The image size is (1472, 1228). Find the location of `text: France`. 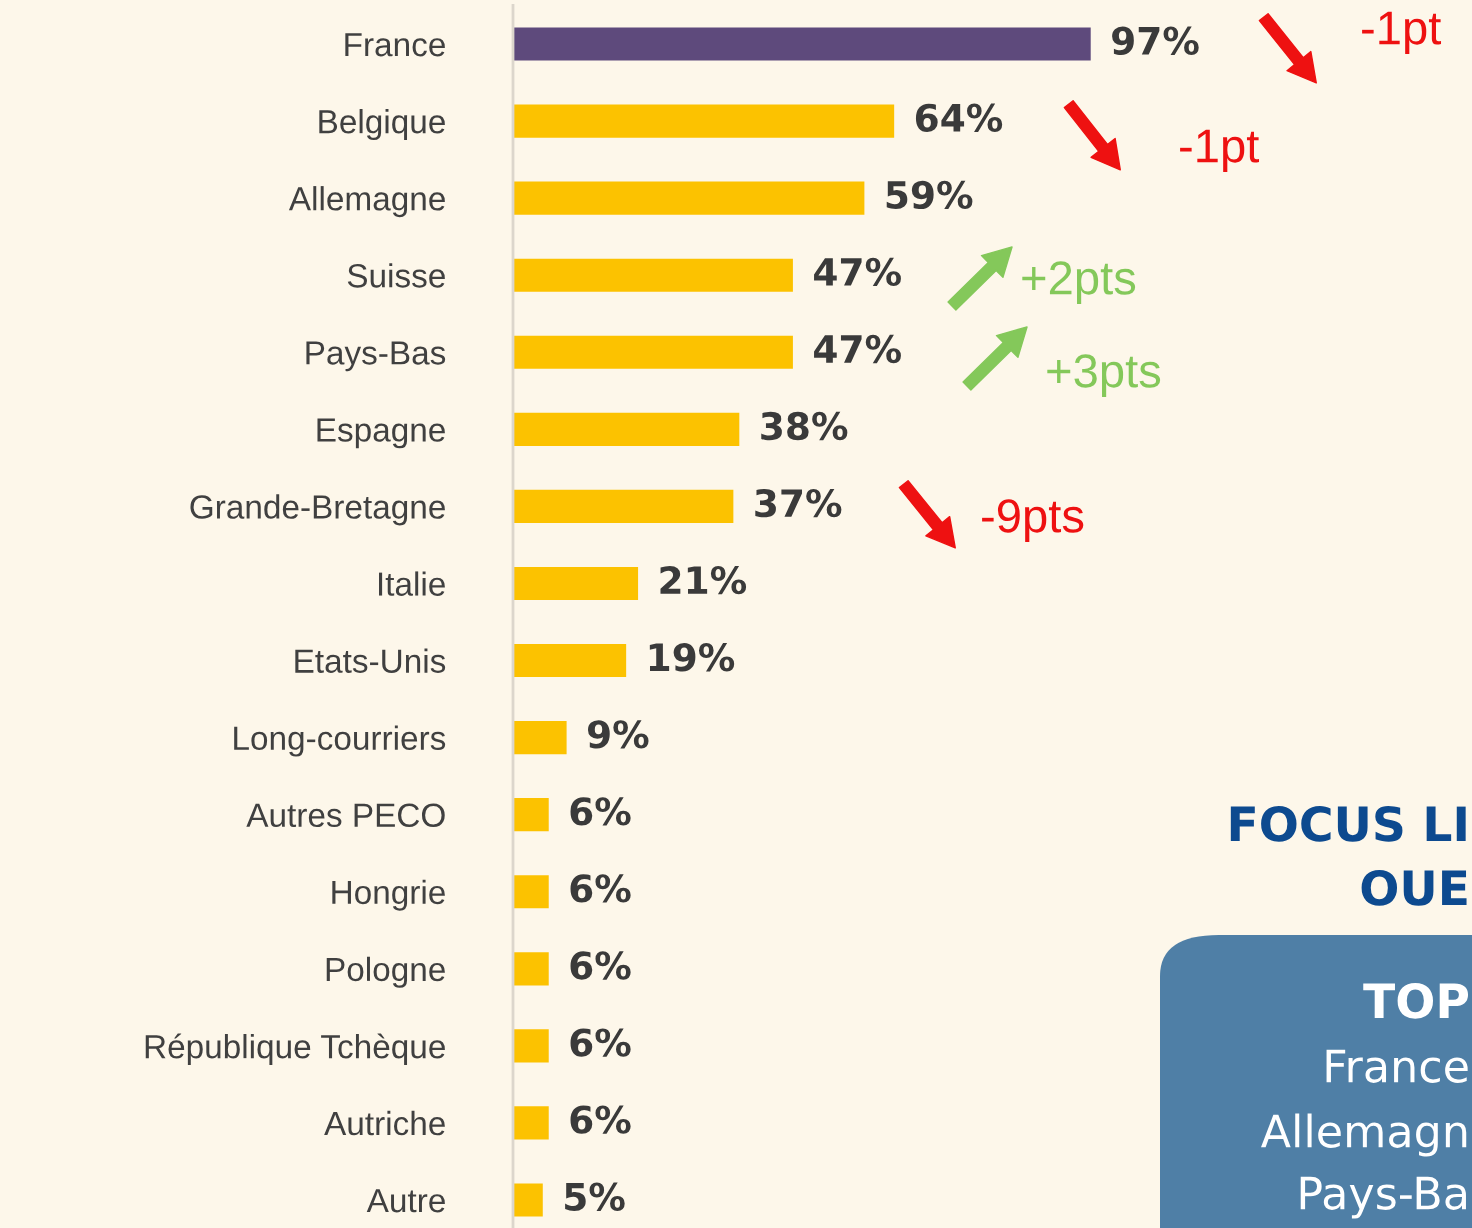

text: France is located at coordinates (1397, 1066).